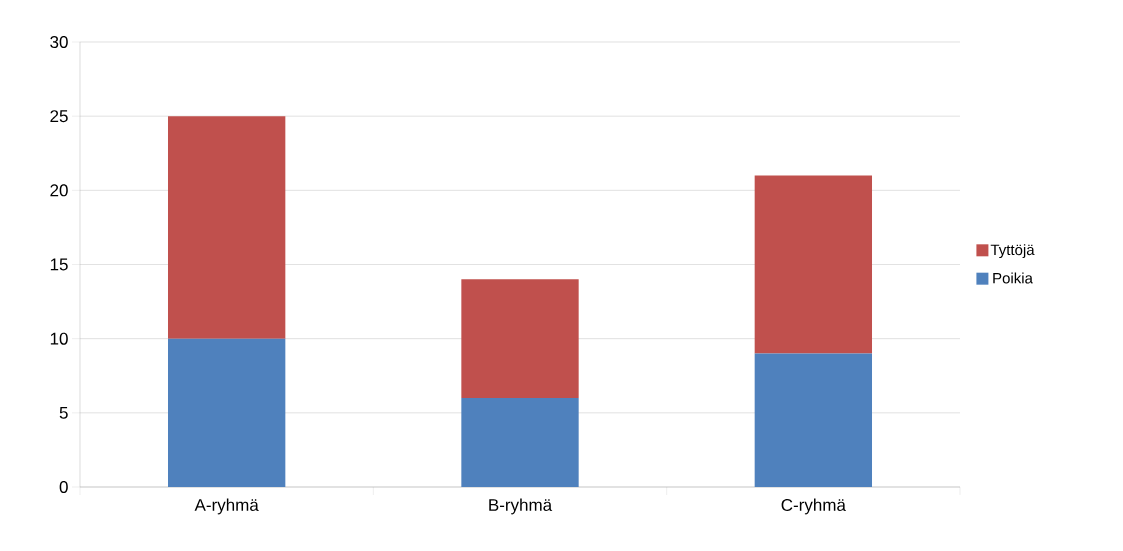  Describe the element at coordinates (1012, 251) in the screenshot. I see `legend-label: Tyttöjä` at that location.